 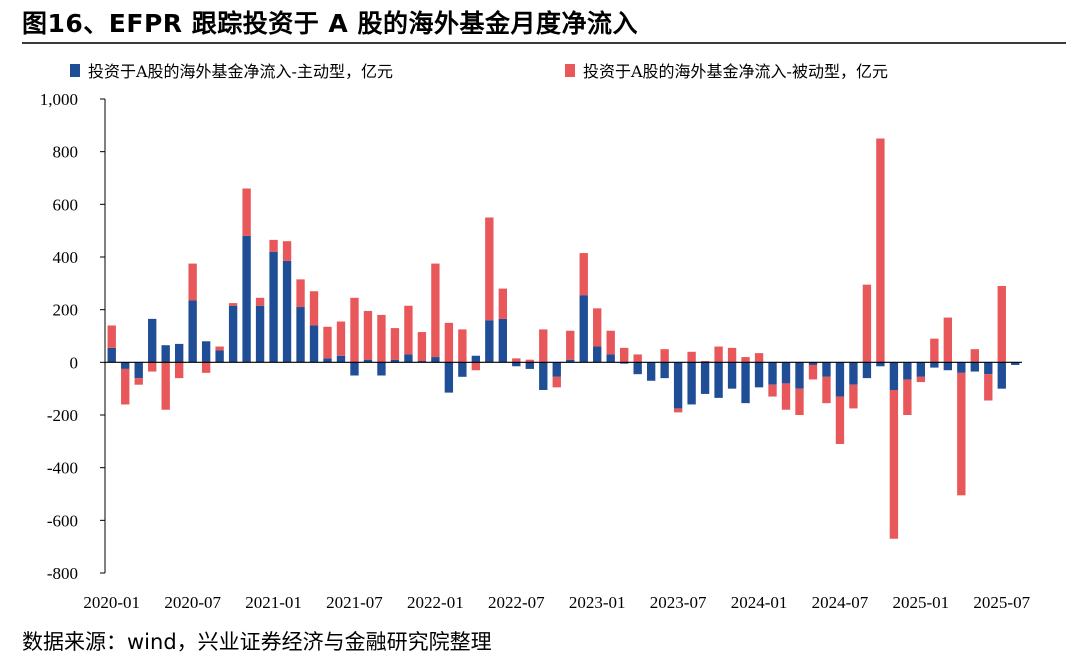 I want to click on y-tick-label: -400, so click(x=62, y=468).